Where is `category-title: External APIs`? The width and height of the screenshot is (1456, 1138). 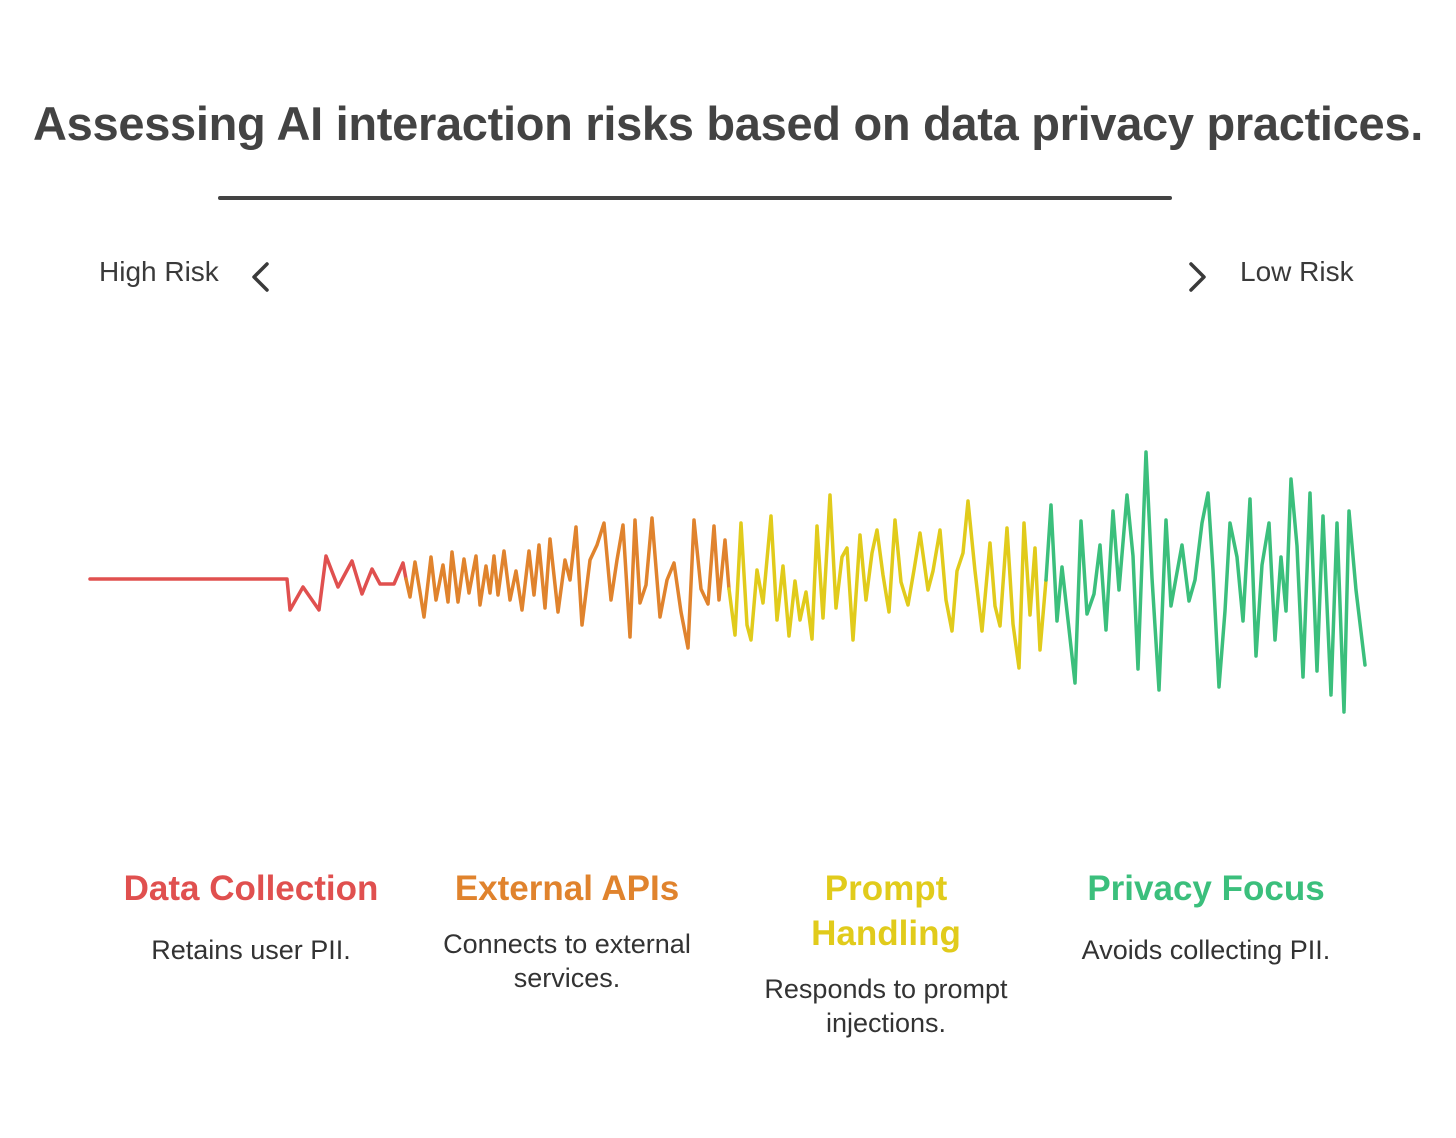 category-title: External APIs is located at coordinates (567, 888).